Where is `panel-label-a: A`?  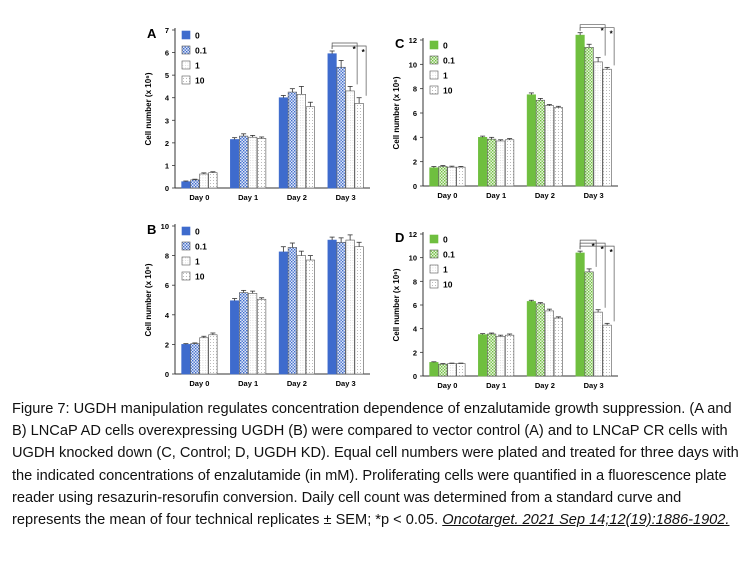 panel-label-a: A is located at coordinates (152, 33).